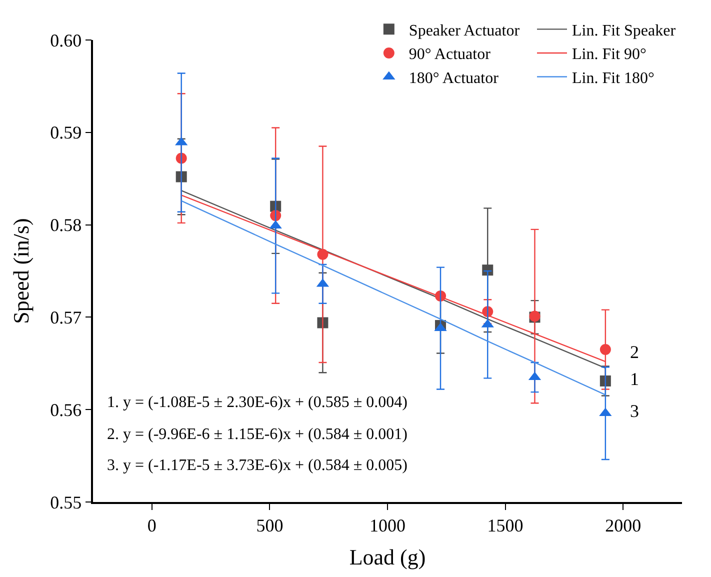 Image resolution: width=711 pixels, height=577 pixels. What do you see at coordinates (151, 525) in the screenshot?
I see `x-tick-label: 0` at bounding box center [151, 525].